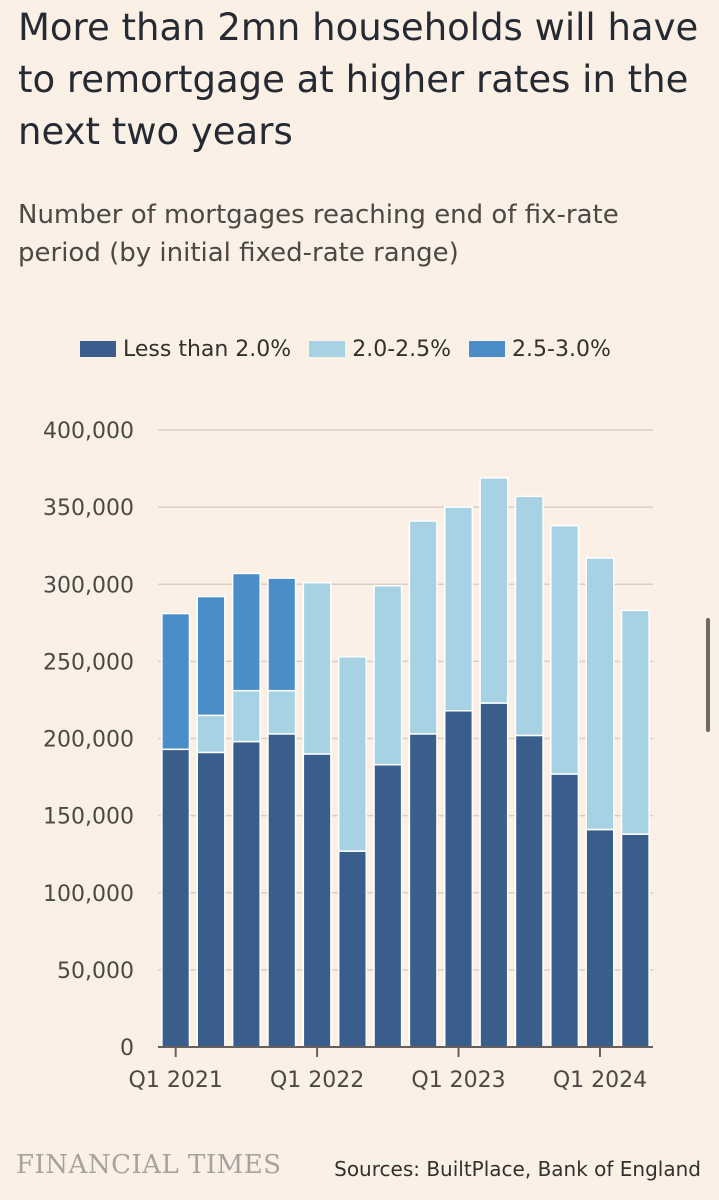 This screenshot has height=1200, width=719. I want to click on legend-item-less-than-2: Less than 2.0%, so click(185, 349).